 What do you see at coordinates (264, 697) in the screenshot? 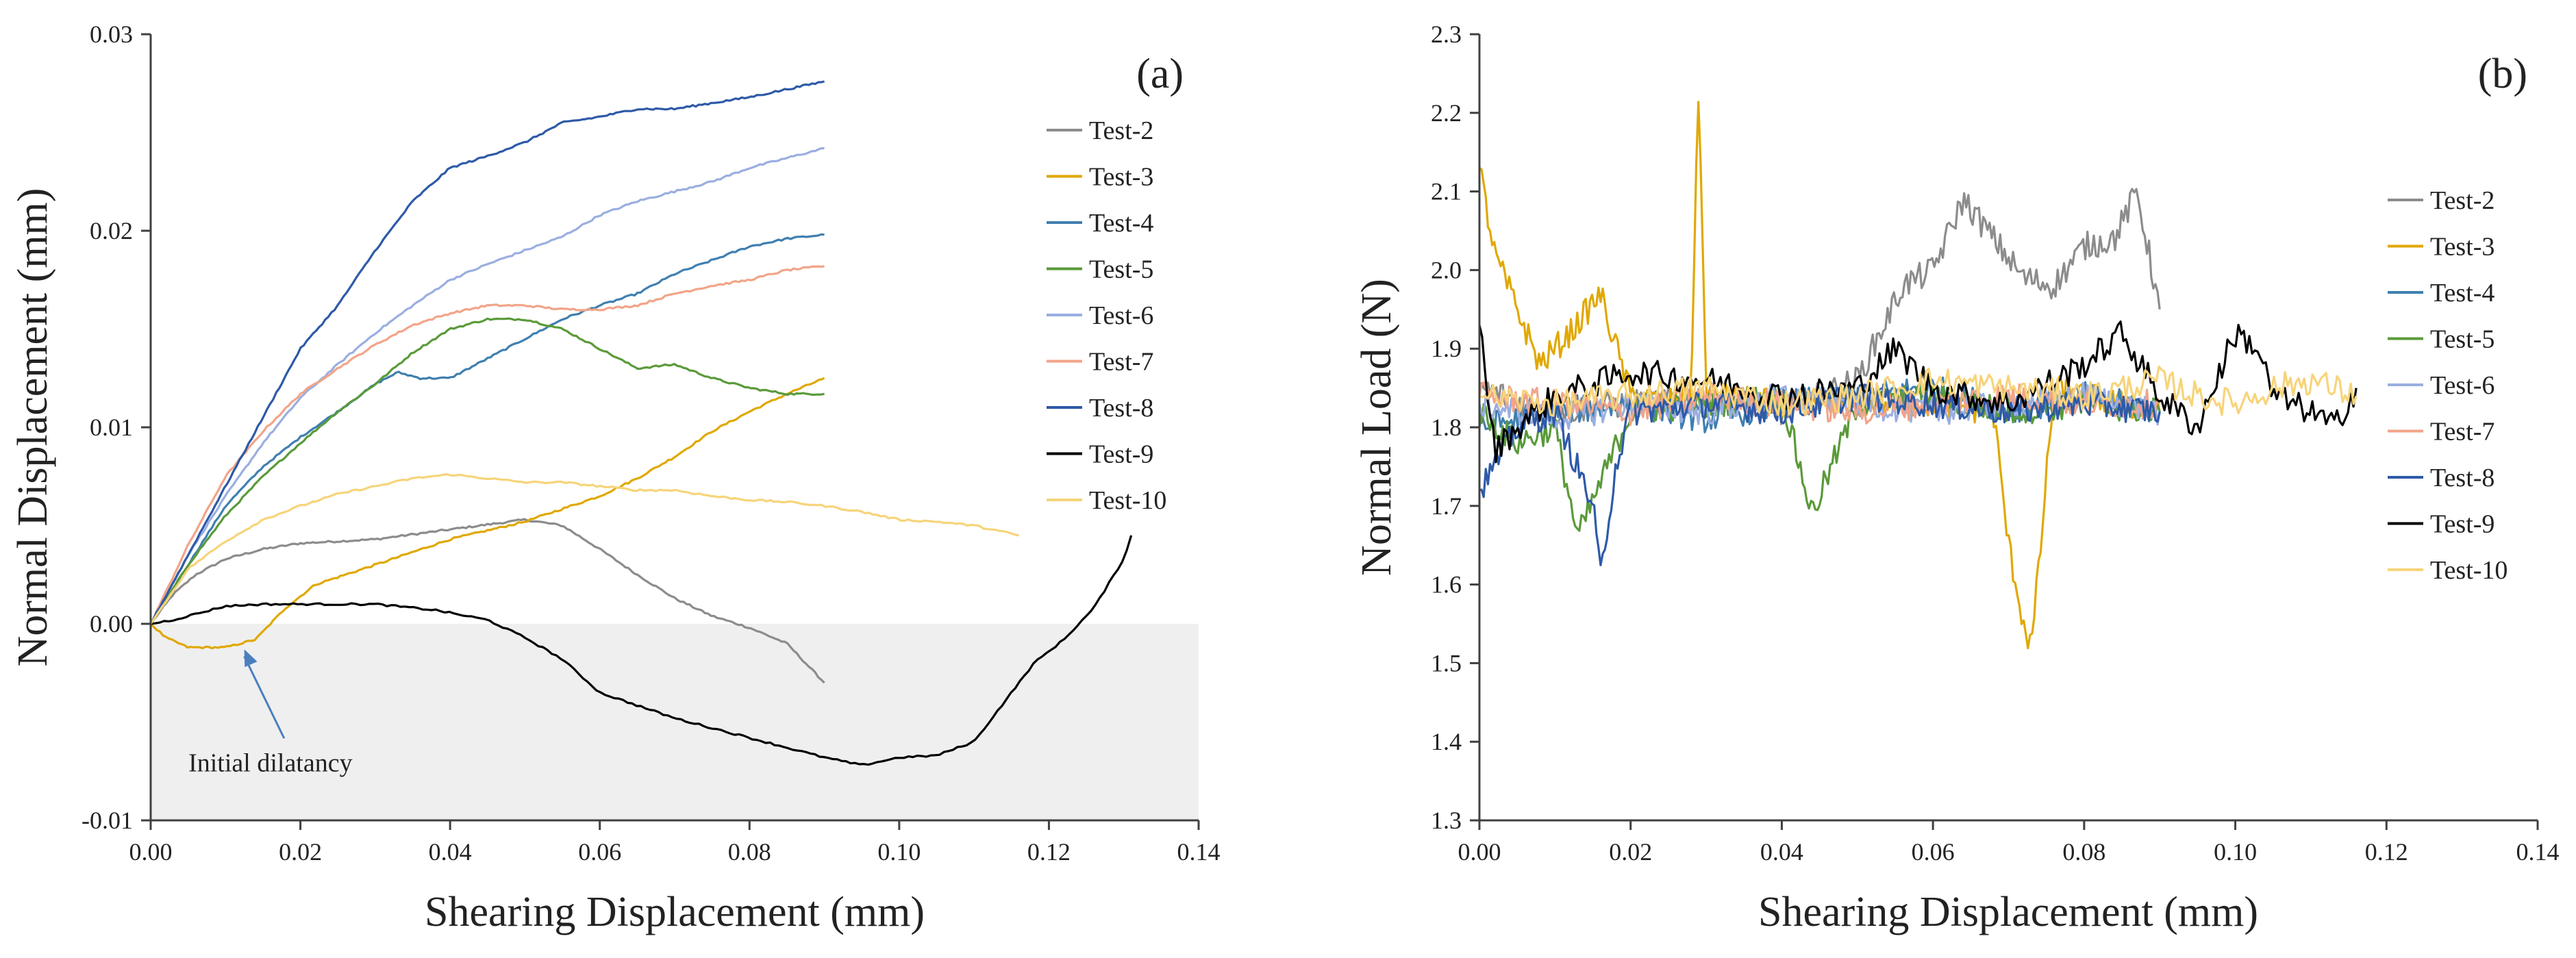
I see `annotation-arrow-line` at bounding box center [264, 697].